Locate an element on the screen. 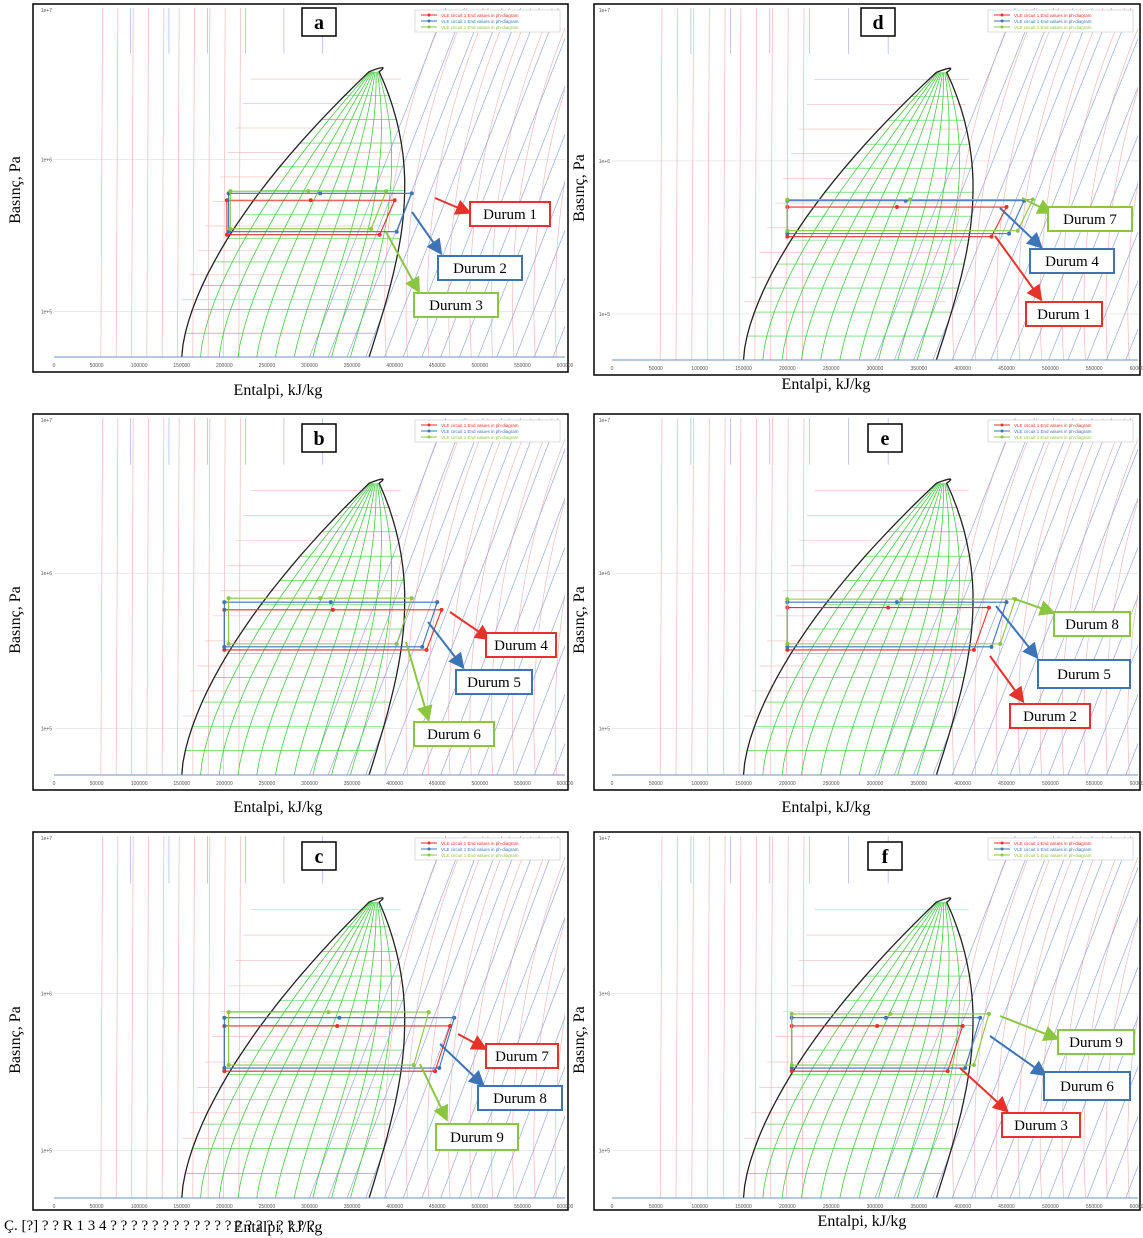 The width and height of the screenshot is (1143, 1238). x-axis-label: Entalpi, kJ/kg is located at coordinates (826, 807).